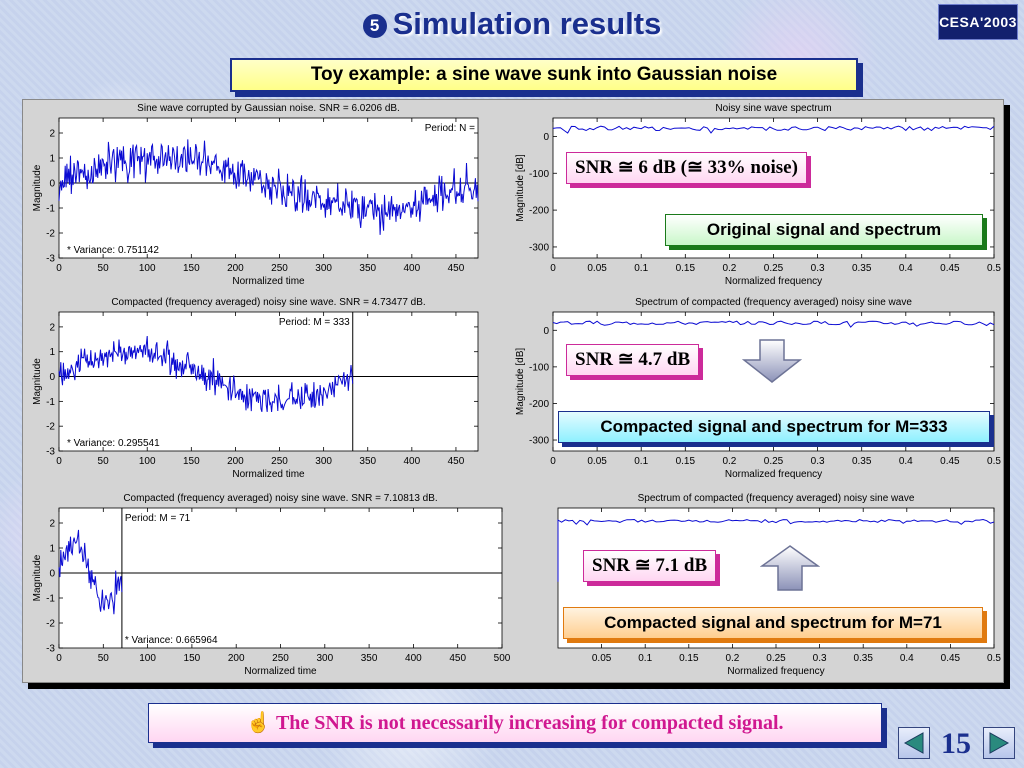 The image size is (1024, 768). I want to click on arrow-up-icon, so click(790, 568).